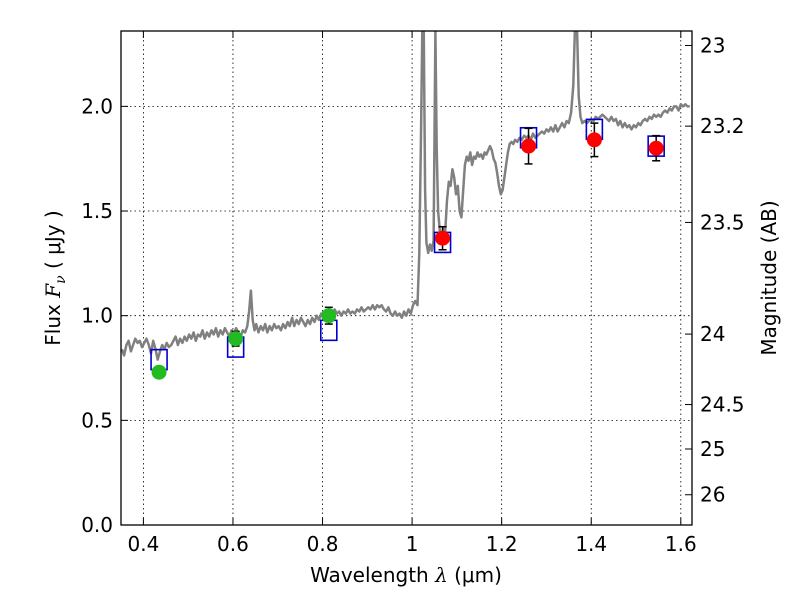 The width and height of the screenshot is (800, 600). I want to click on x-tick-label: 1.6, so click(681, 544).